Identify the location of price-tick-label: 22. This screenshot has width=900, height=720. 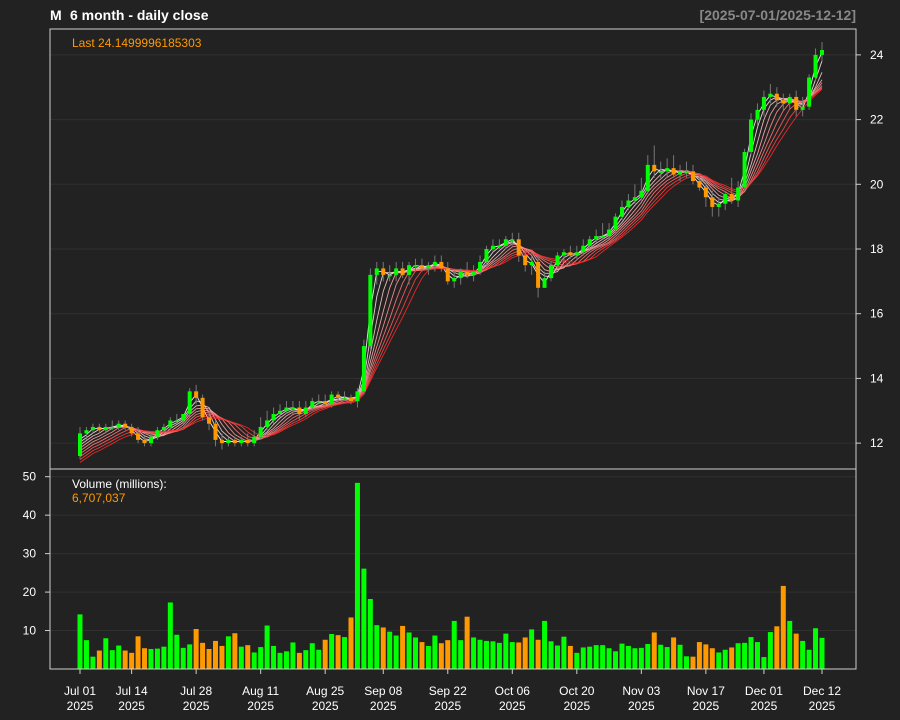
(877, 120).